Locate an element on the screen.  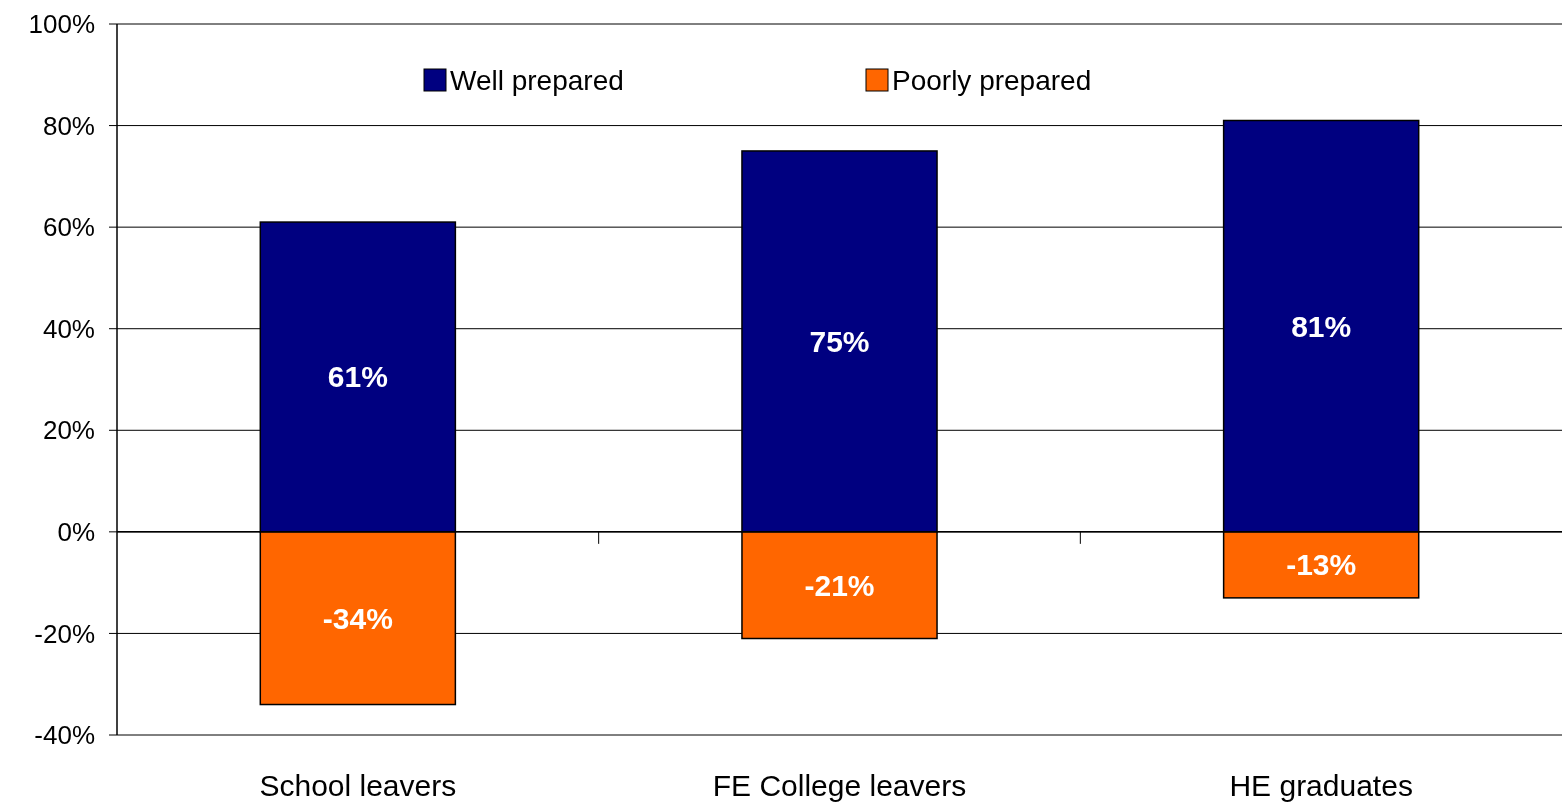
y-tick-label: 40% is located at coordinates (68, 328).